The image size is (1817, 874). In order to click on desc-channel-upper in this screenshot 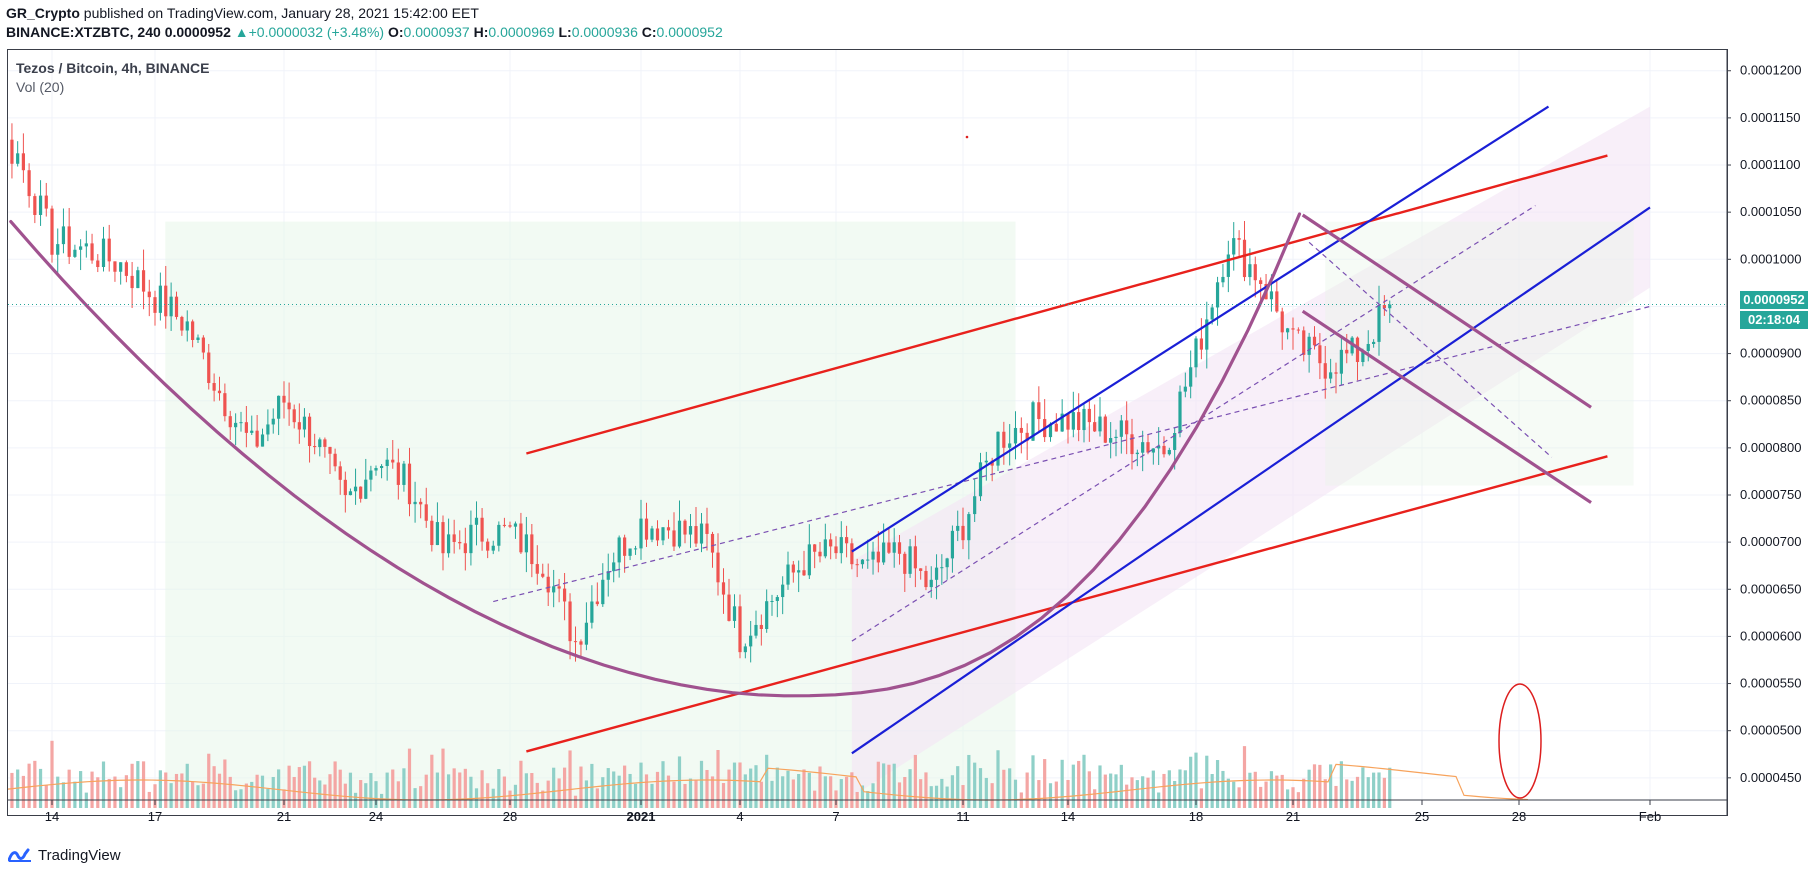, I will do `click(1446, 311)`.